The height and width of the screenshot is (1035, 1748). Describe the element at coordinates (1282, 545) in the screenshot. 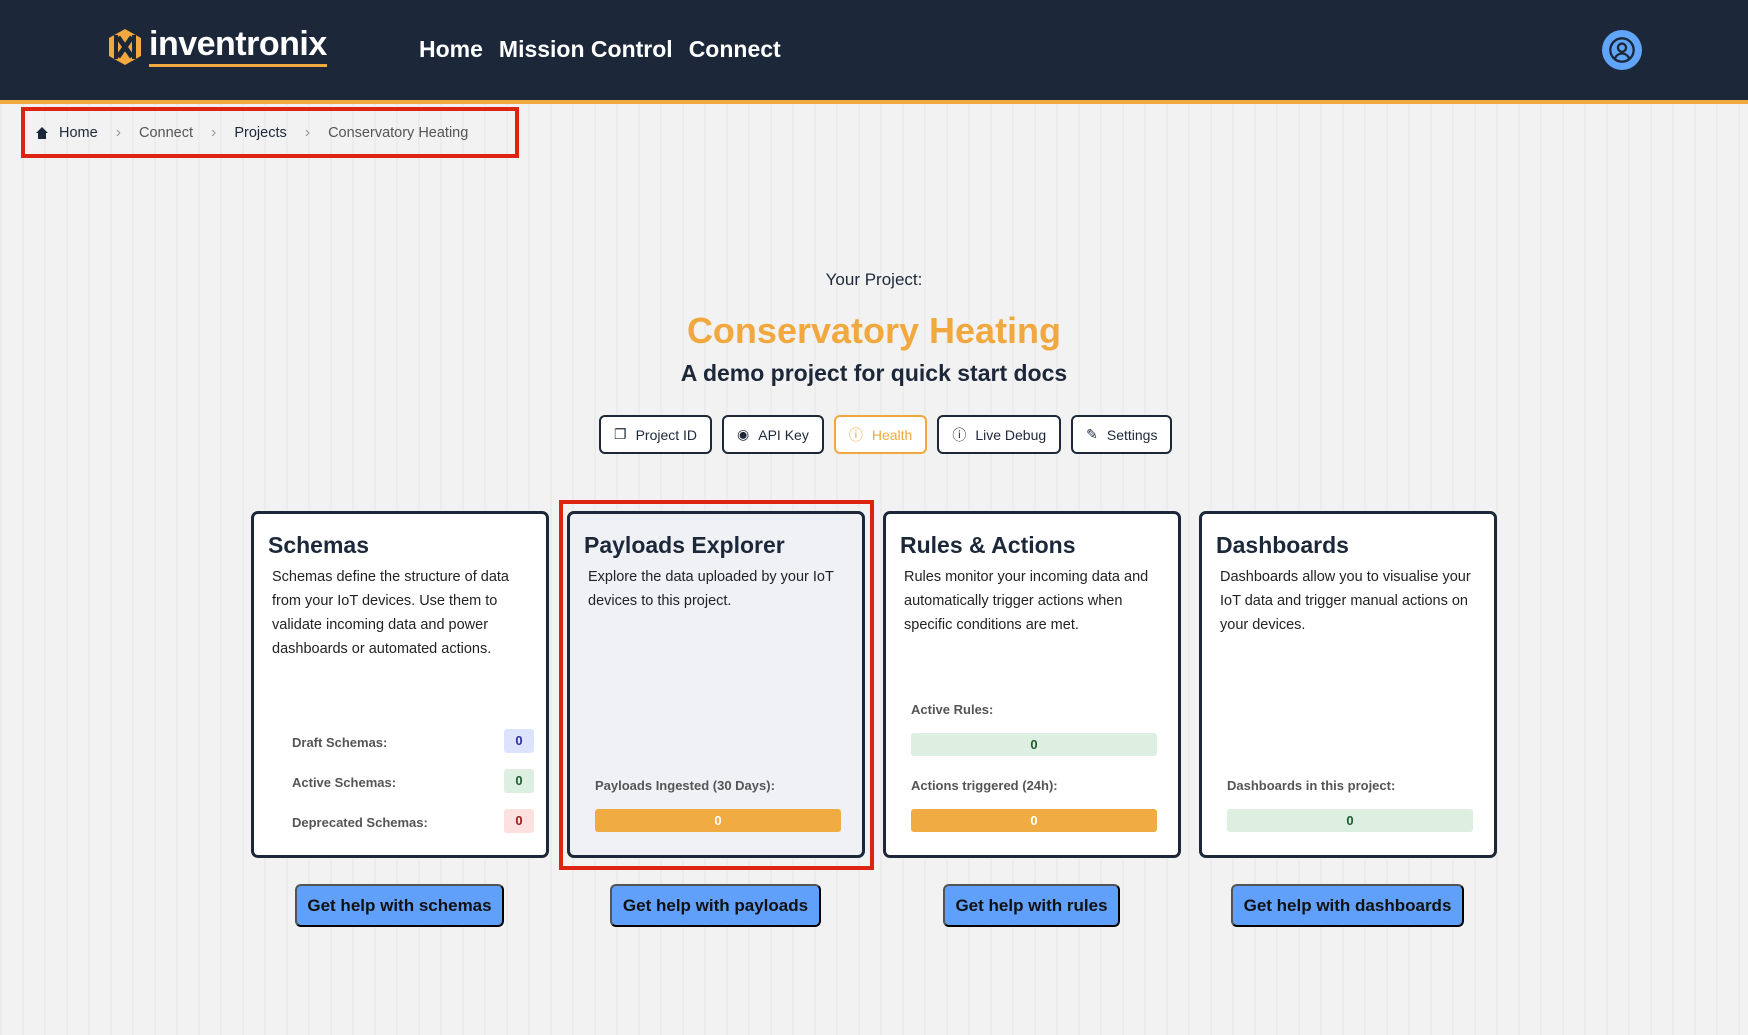

I see `card-title: Dashboards` at that location.